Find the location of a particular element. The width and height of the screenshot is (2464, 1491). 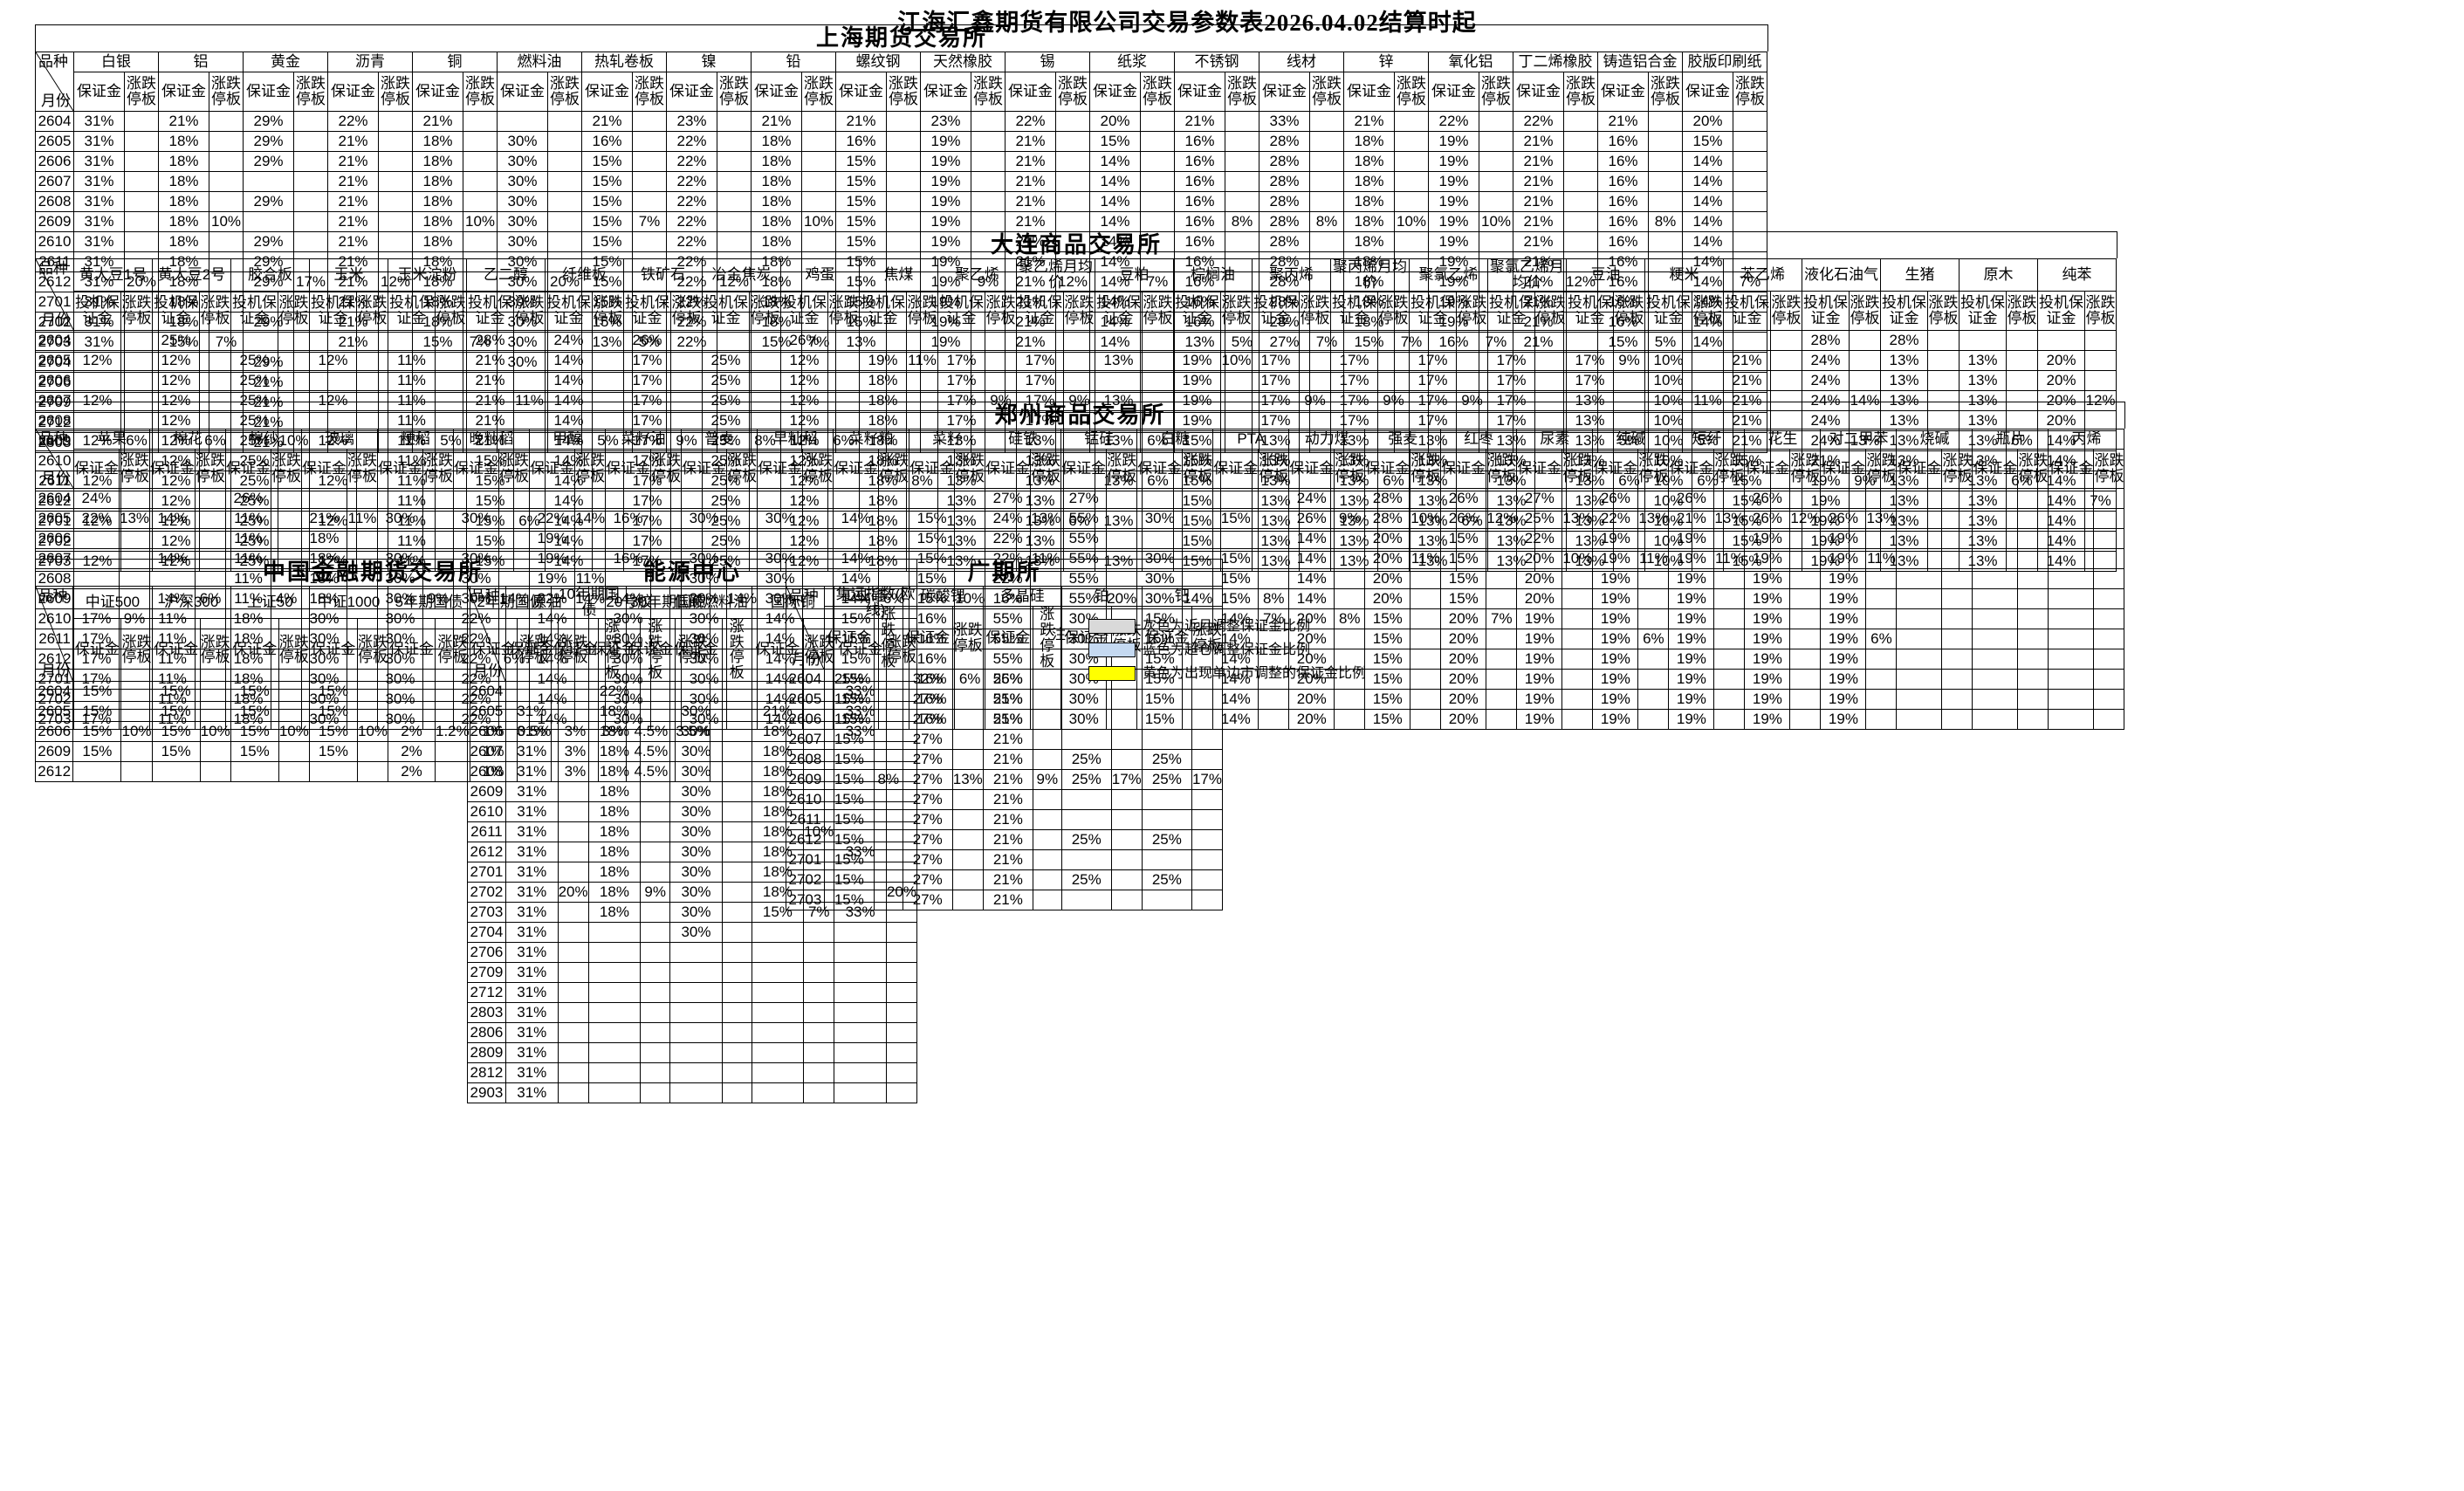

product-header: 沪深300 is located at coordinates (191, 602).